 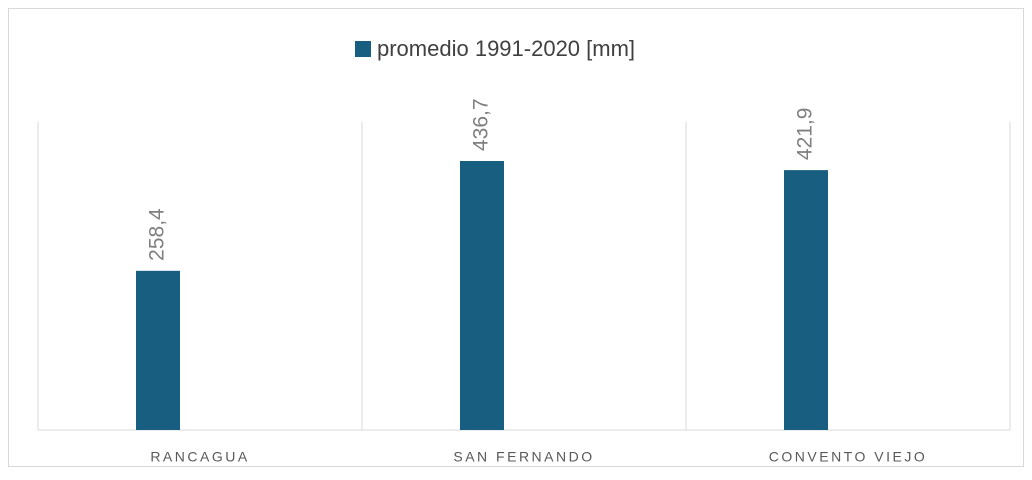 I want to click on x-tick-label: RANCAGUA, so click(x=199, y=457).